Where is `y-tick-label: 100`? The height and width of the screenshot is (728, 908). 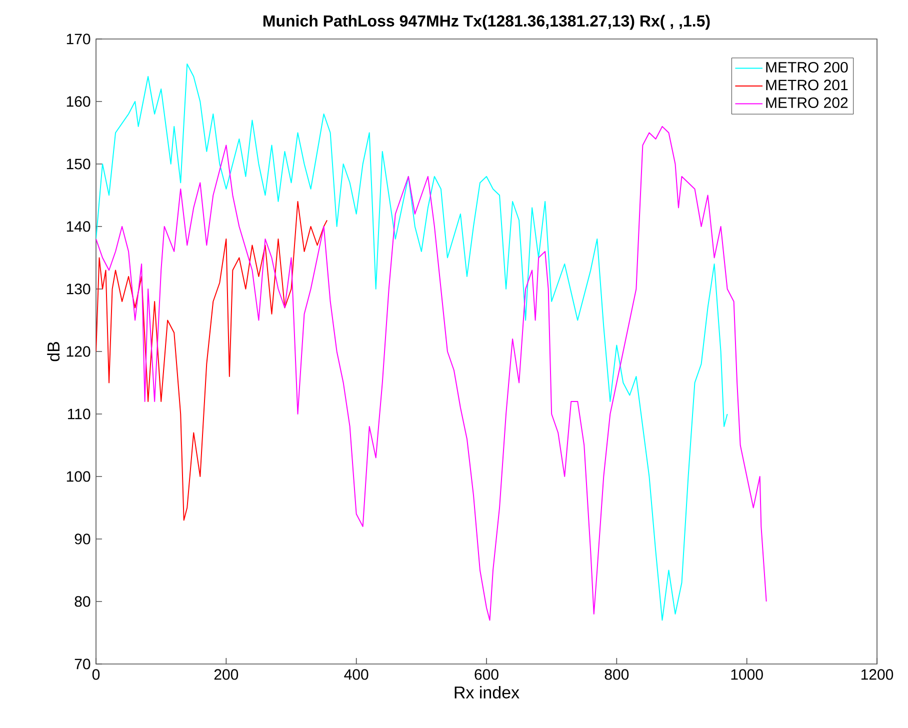 y-tick-label: 100 is located at coordinates (78, 476).